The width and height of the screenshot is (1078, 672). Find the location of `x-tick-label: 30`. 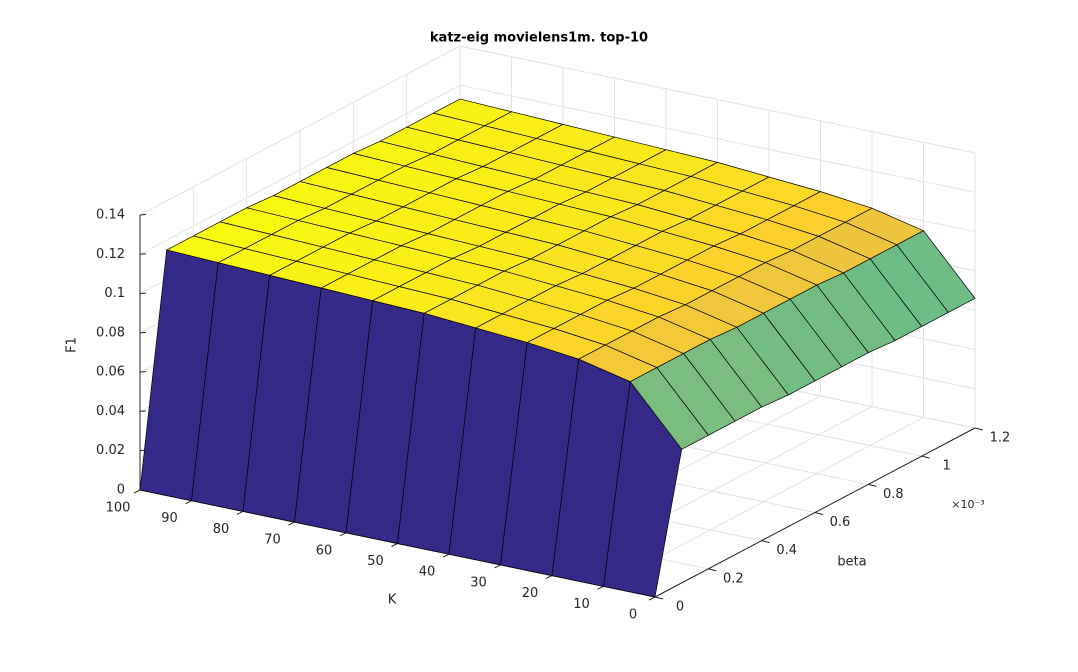

x-tick-label: 30 is located at coordinates (478, 582).